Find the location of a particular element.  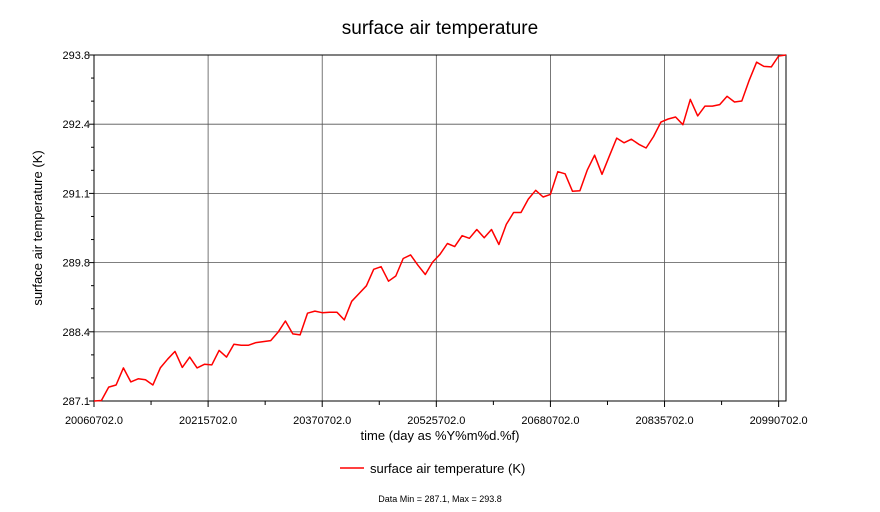

x-tick-label: 20060702.0 is located at coordinates (94, 421).